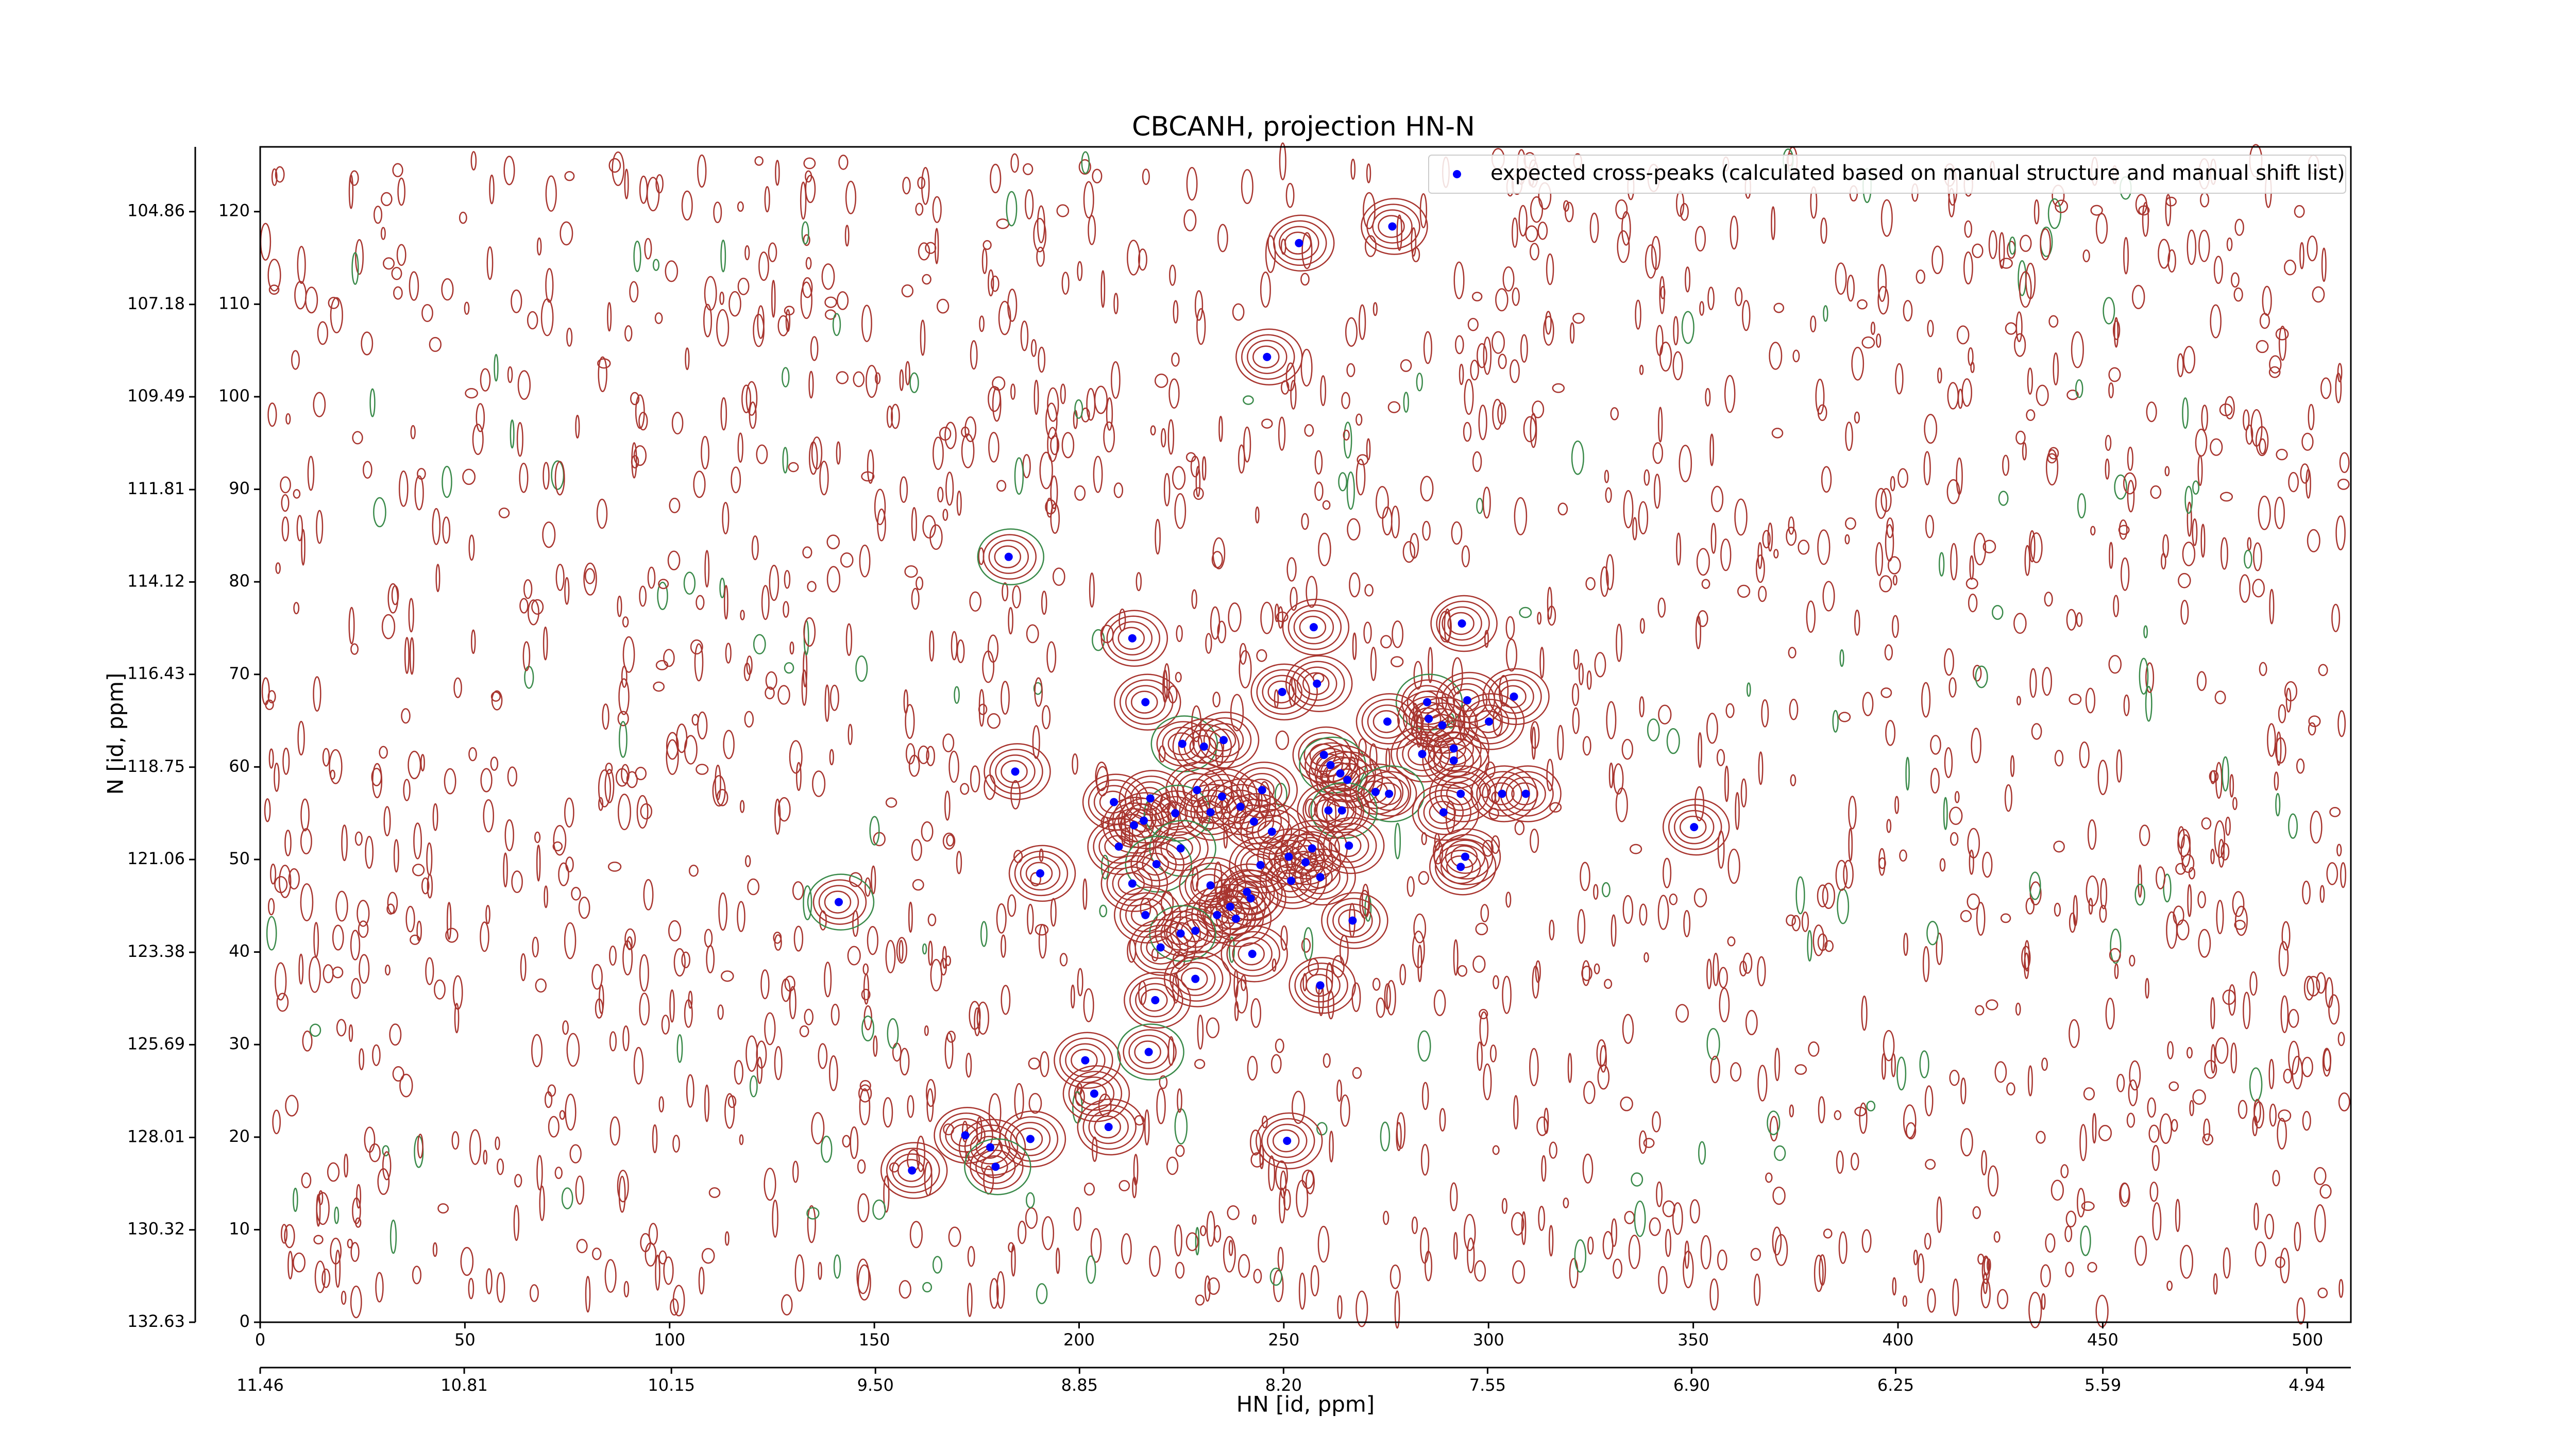 The height and width of the screenshot is (1449, 2576). I want to click on x-axis-label: HN [id, ppm], so click(1305, 1404).